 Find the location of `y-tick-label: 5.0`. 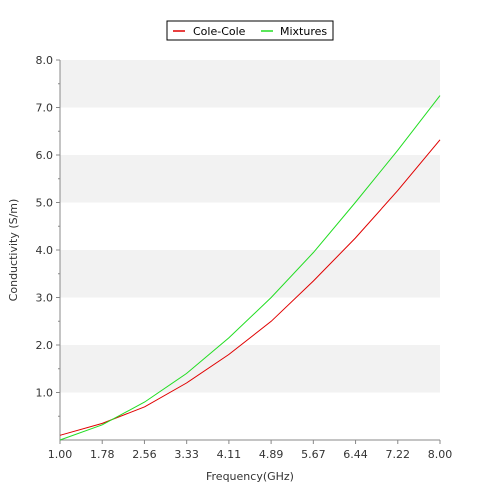

y-tick-label: 5.0 is located at coordinates (45, 203).